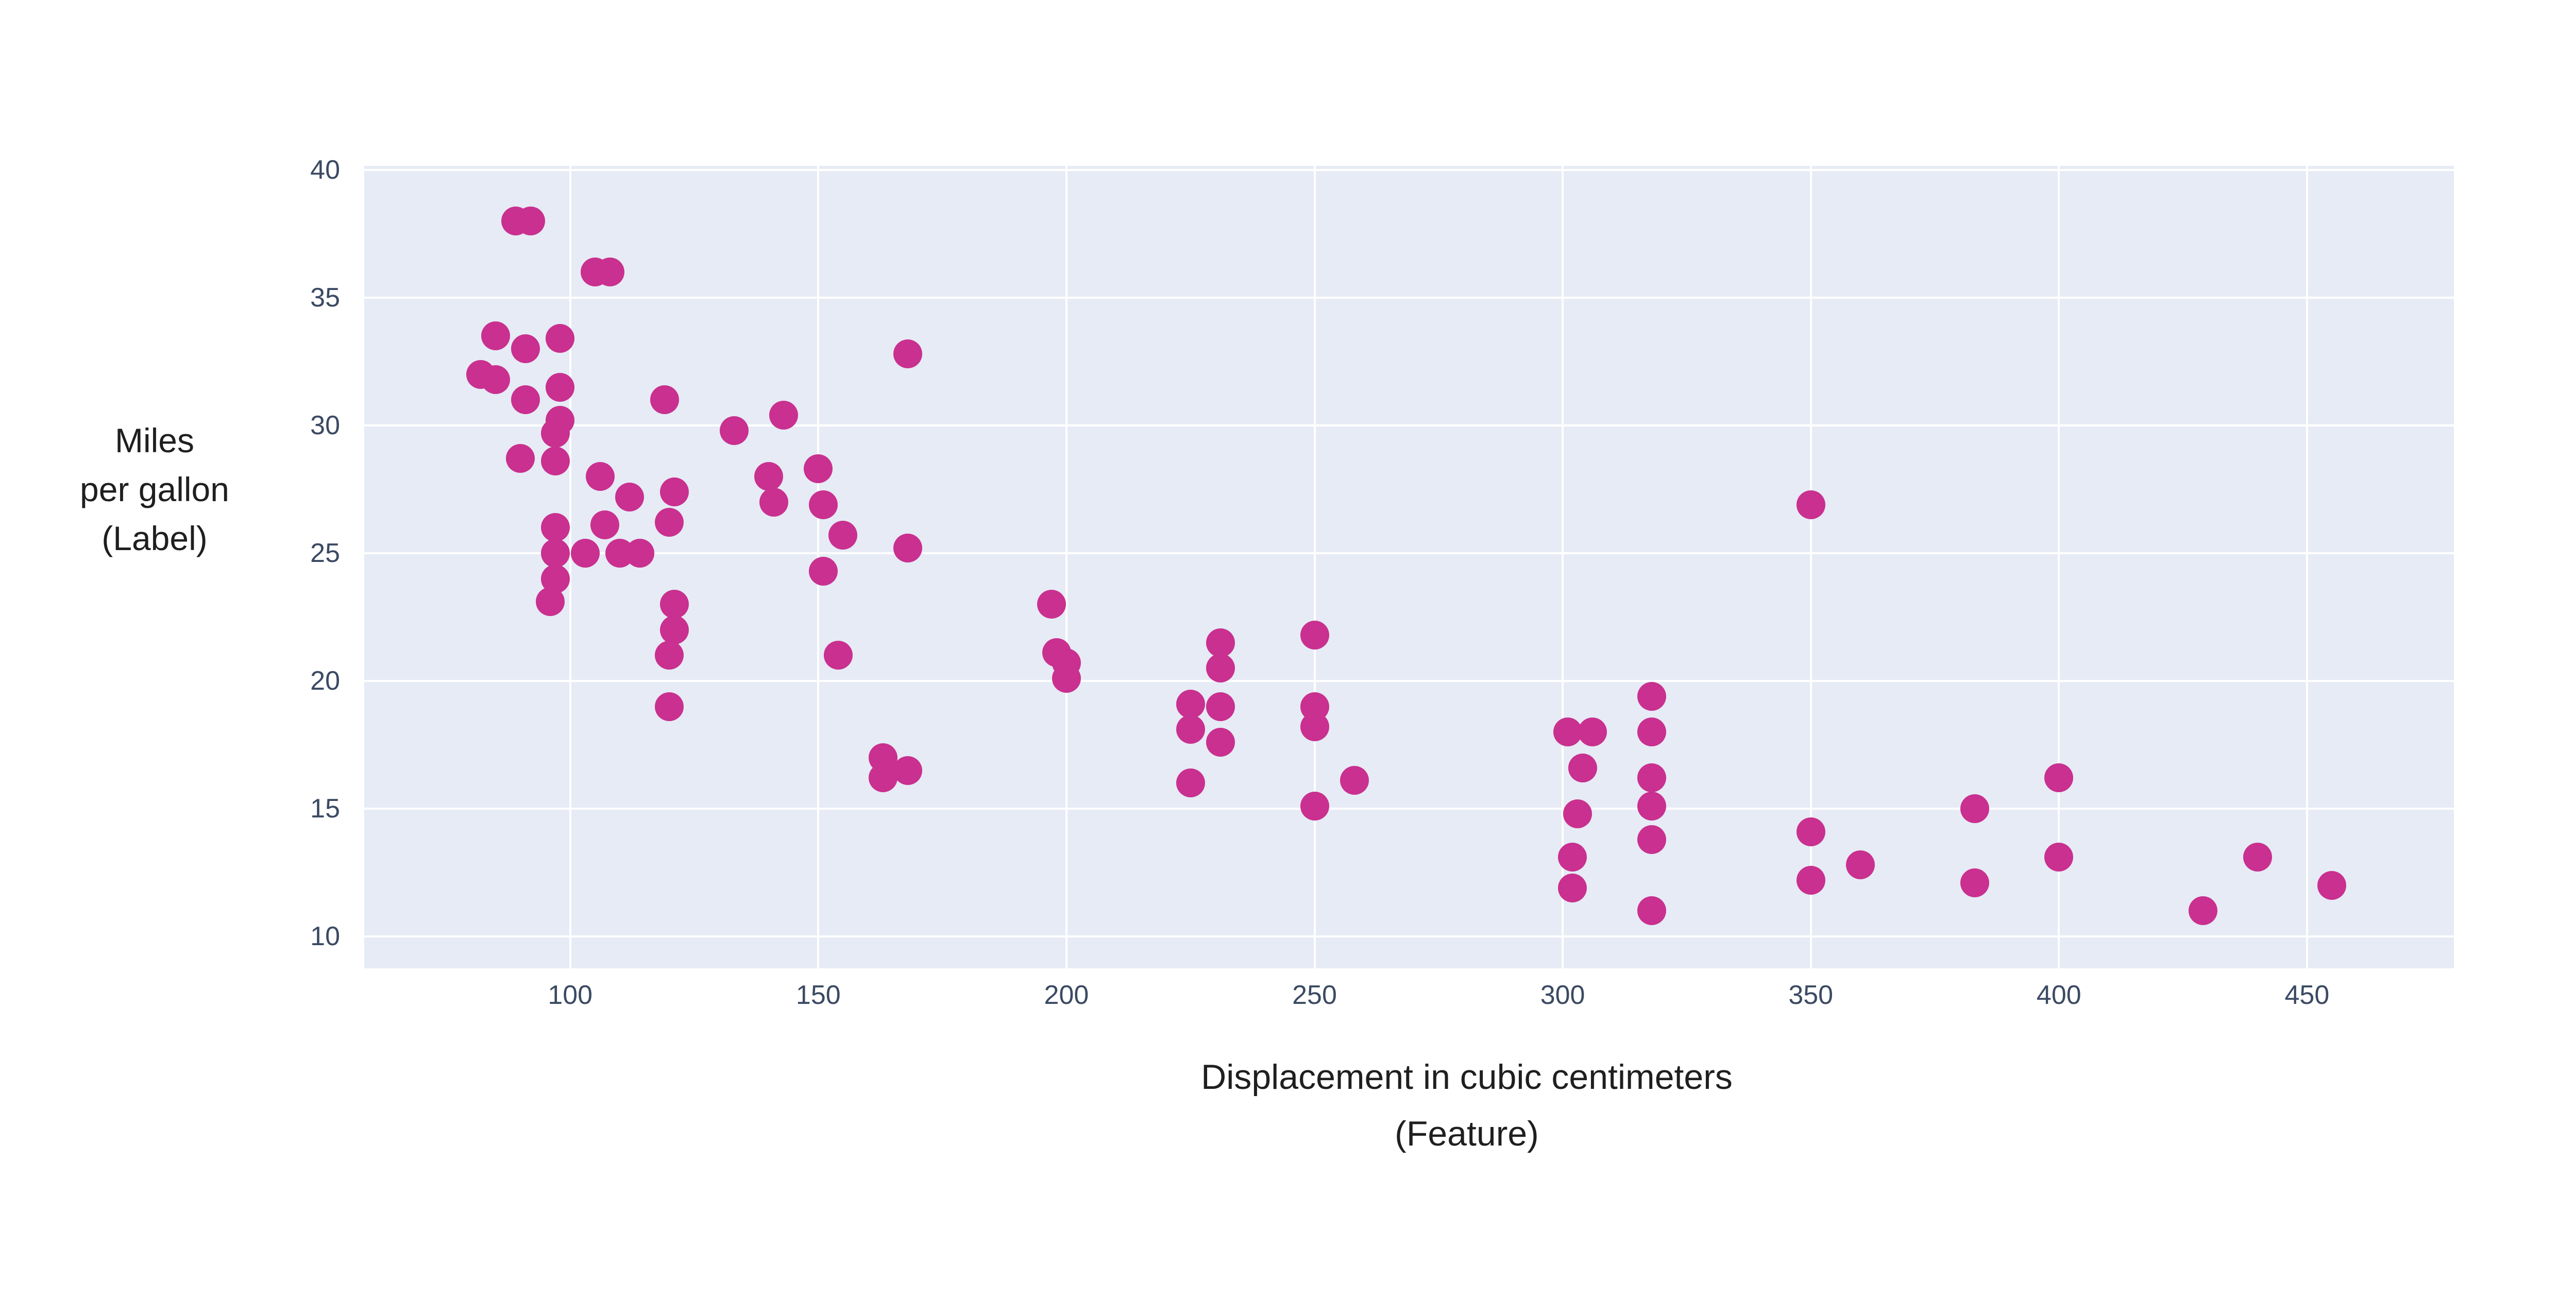 Image resolution: width=2576 pixels, height=1298 pixels. I want to click on y-tick-label-25: 25, so click(325, 553).